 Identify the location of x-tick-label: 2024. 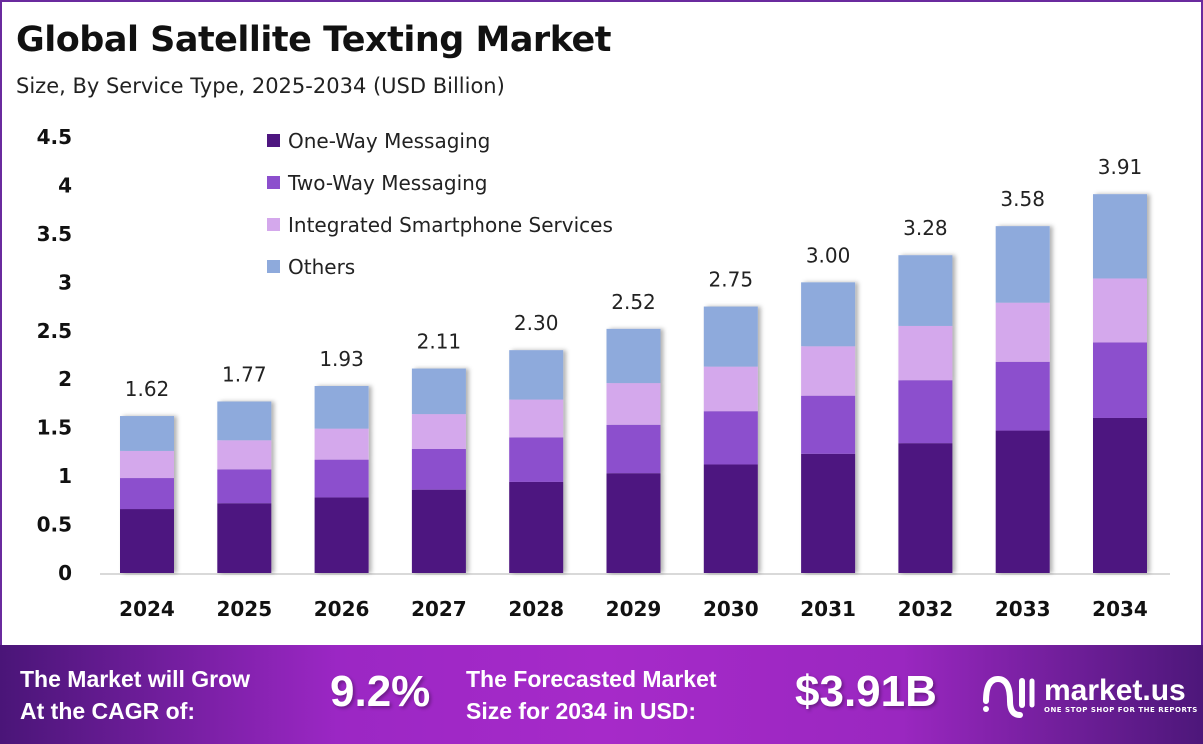
(147, 609).